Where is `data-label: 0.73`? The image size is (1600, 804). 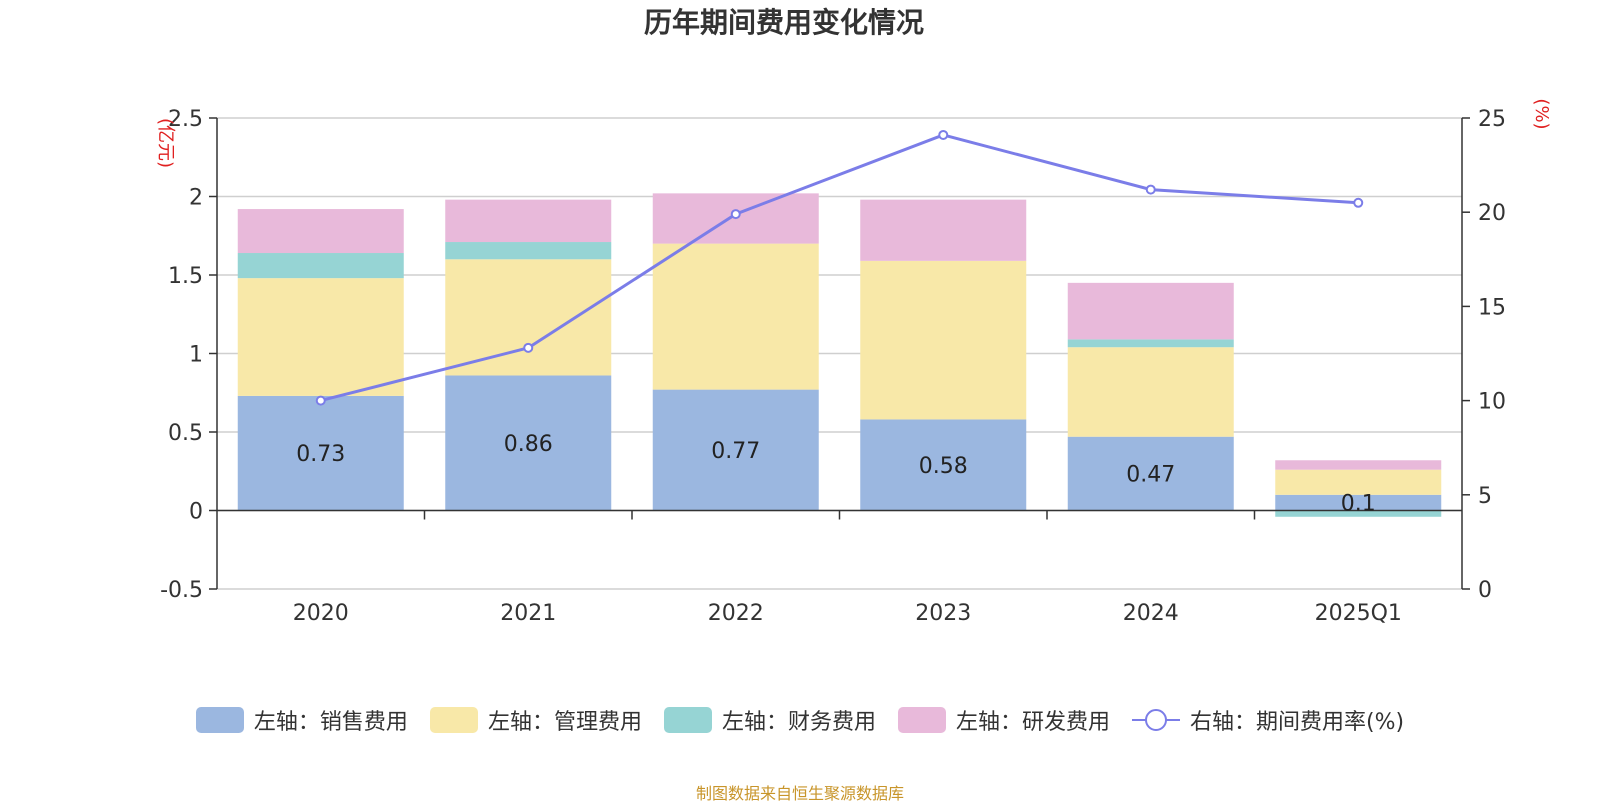
data-label: 0.73 is located at coordinates (320, 454).